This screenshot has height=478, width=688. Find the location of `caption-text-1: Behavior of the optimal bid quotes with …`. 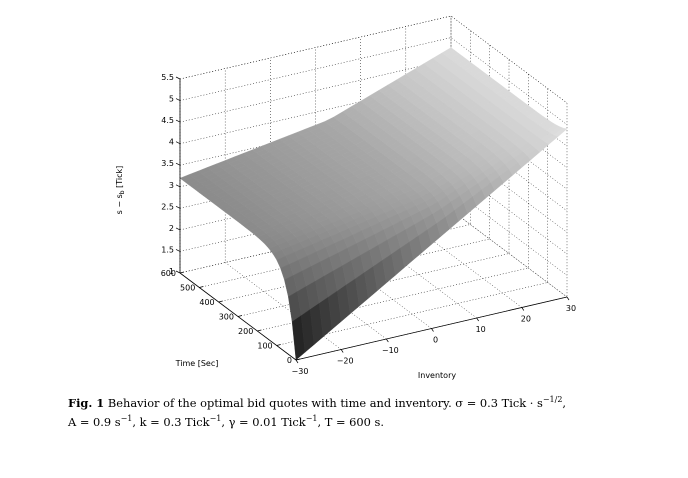

caption-text-1: Behavior of the optimal bid quotes with … is located at coordinates (325, 402).